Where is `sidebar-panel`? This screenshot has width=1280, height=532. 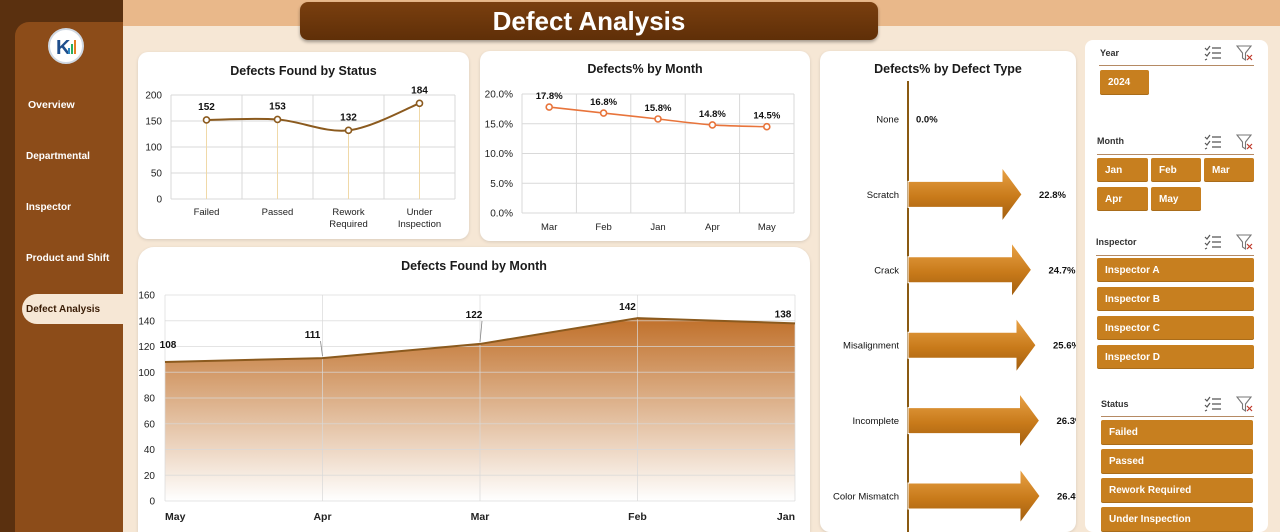
sidebar-panel is located at coordinates (69, 277).